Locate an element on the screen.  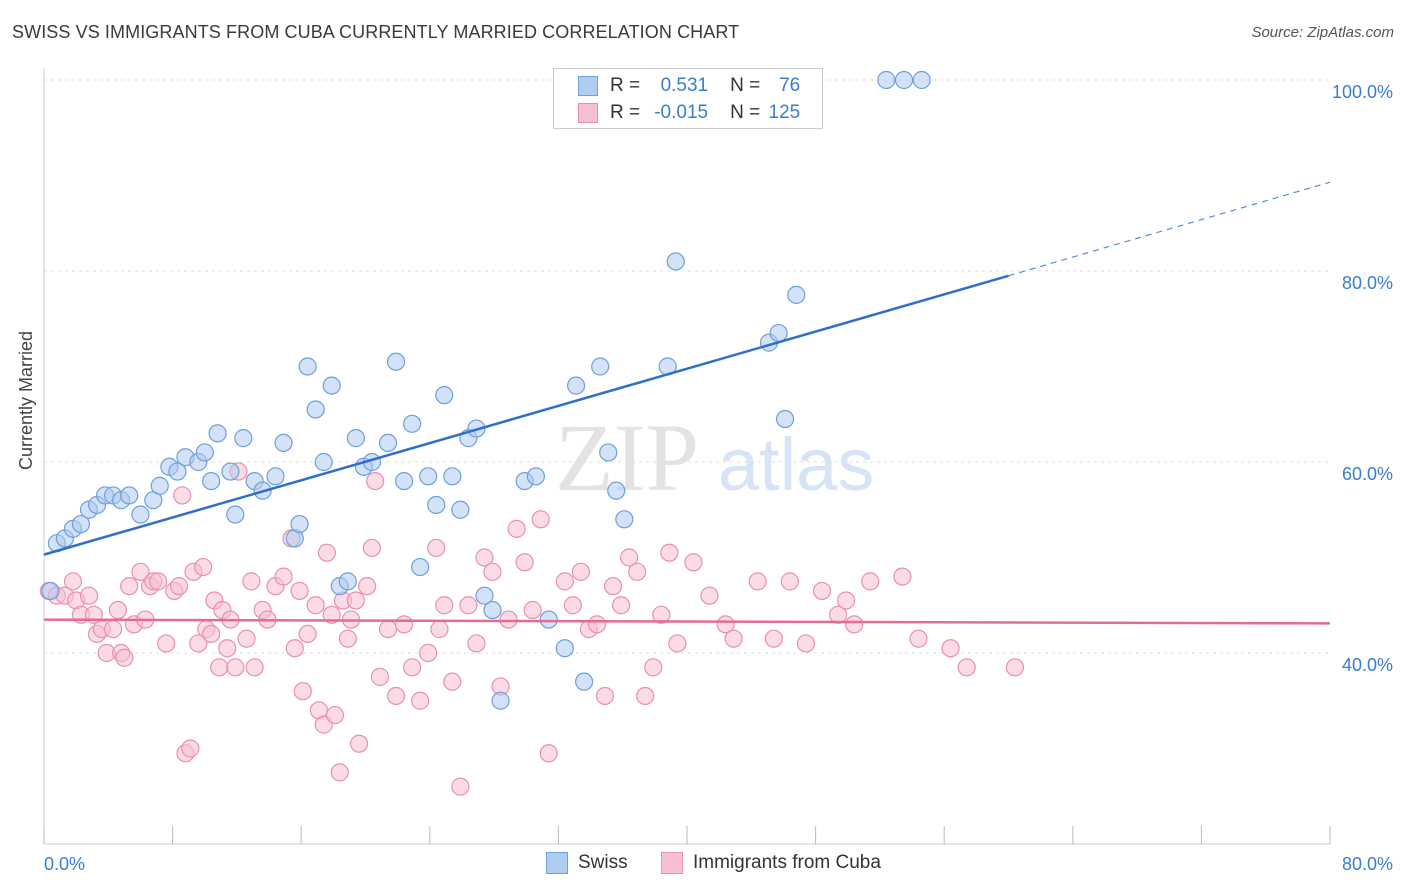
y-axis-label: Currently Married is located at coordinates (26, 400).